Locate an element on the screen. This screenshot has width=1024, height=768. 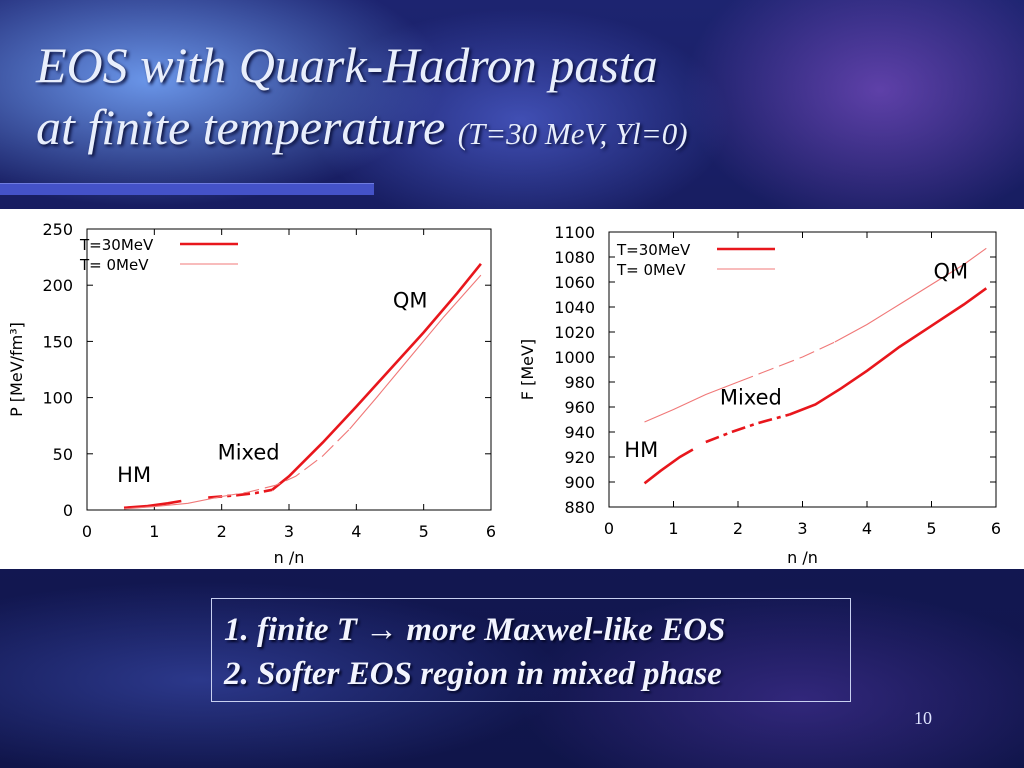
pressure-x-tick-label: 2 is located at coordinates (222, 531).